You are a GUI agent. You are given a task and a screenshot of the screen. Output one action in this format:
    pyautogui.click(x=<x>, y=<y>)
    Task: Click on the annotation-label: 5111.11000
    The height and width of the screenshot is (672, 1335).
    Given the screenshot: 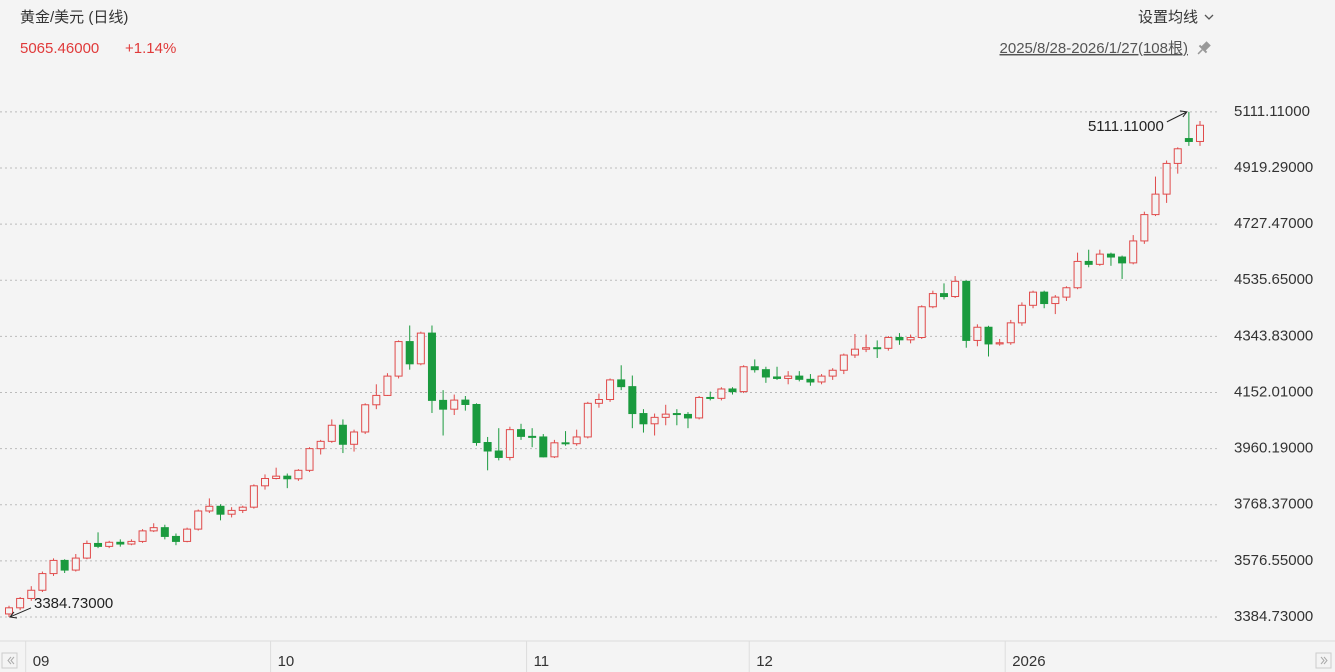 What is the action you would take?
    pyautogui.click(x=1126, y=126)
    